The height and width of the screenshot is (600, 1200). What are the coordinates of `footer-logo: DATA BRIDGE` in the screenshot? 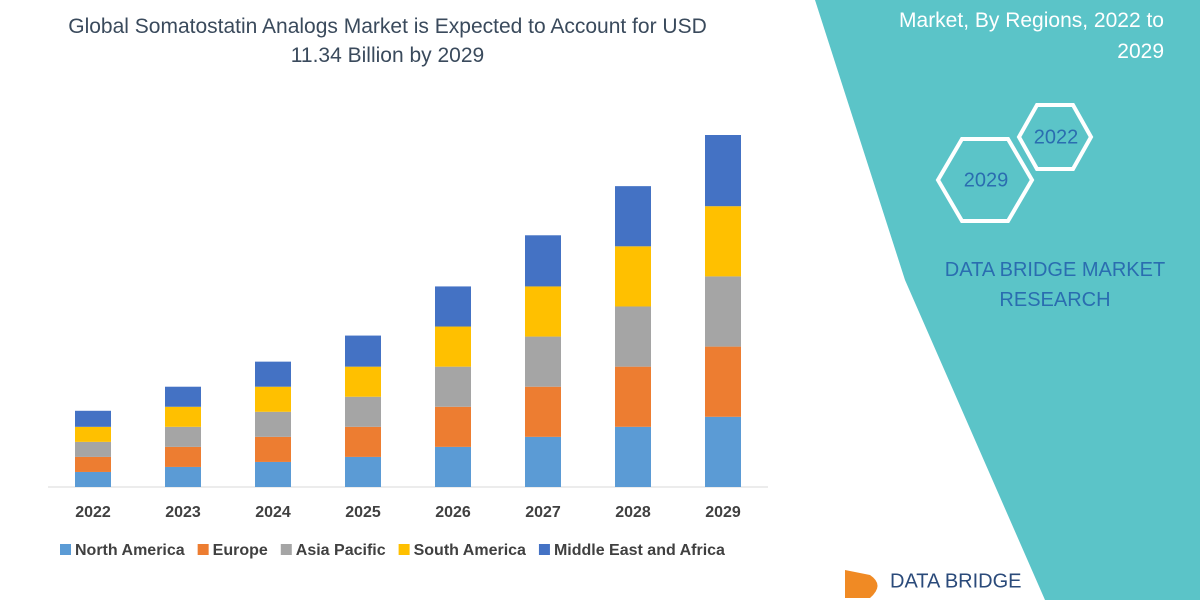 It's located at (956, 581).